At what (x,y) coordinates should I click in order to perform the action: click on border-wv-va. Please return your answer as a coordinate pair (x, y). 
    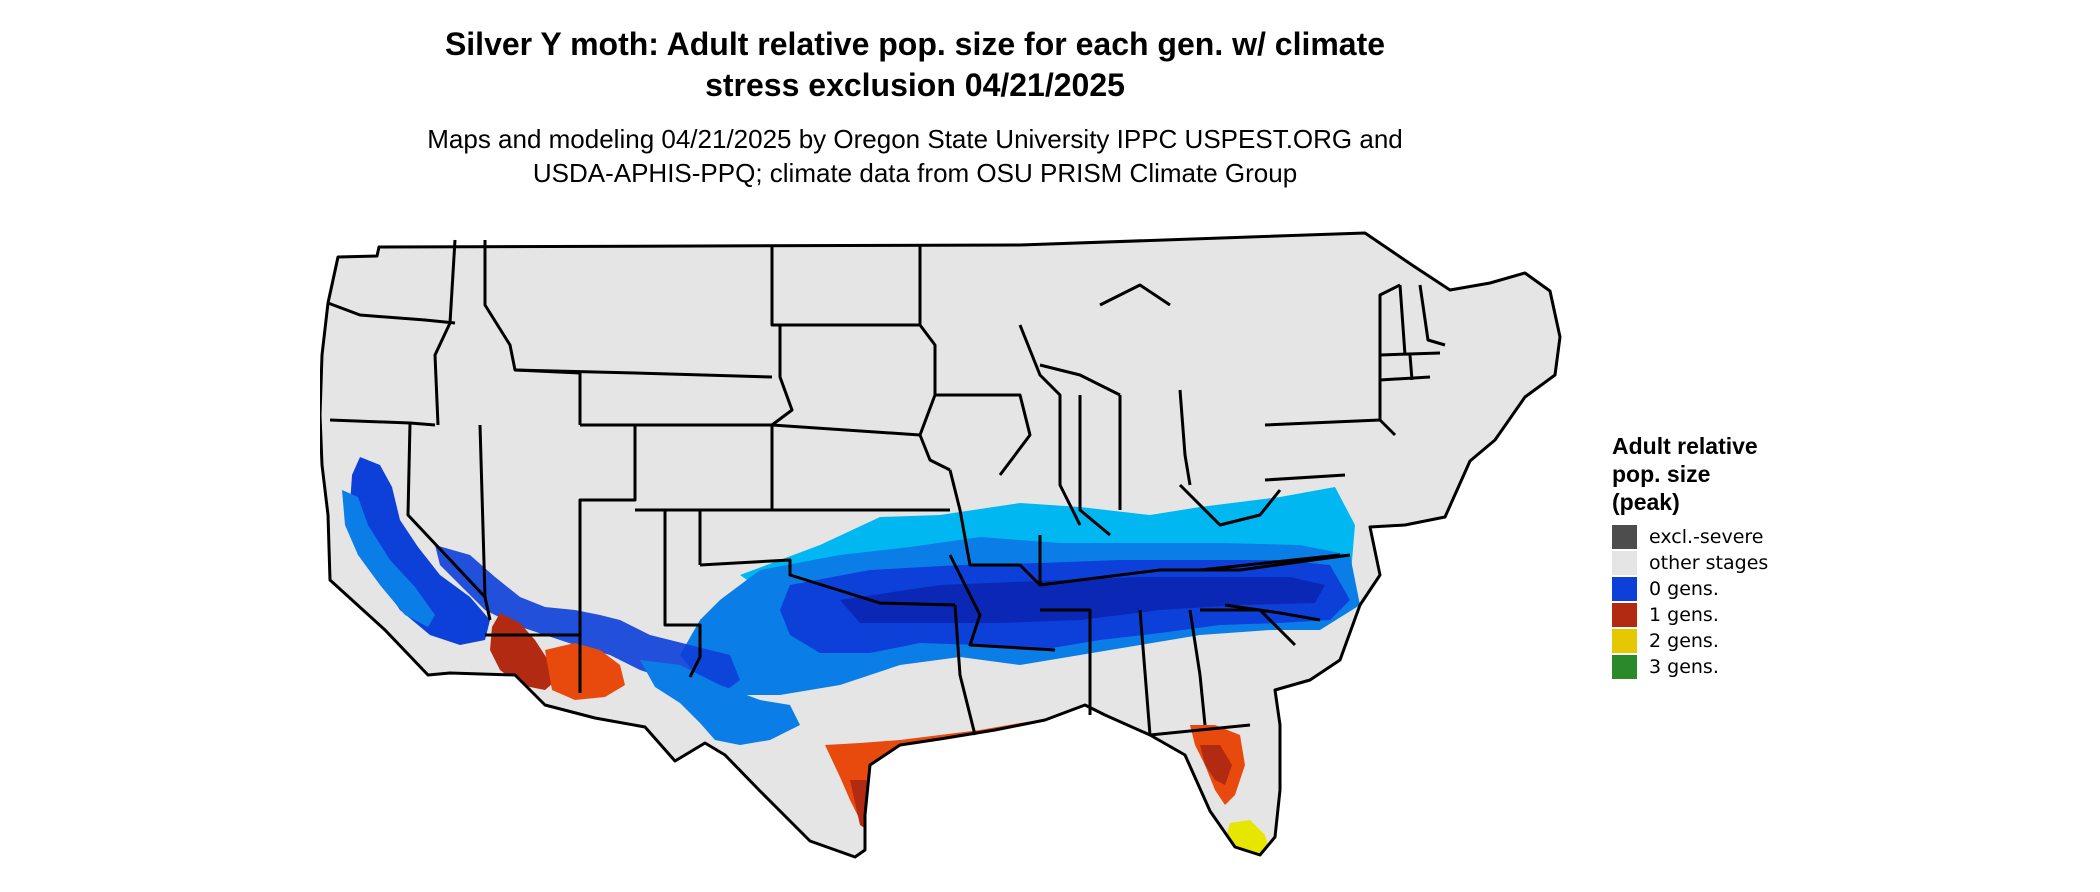
    Looking at the image, I should click on (1230, 505).